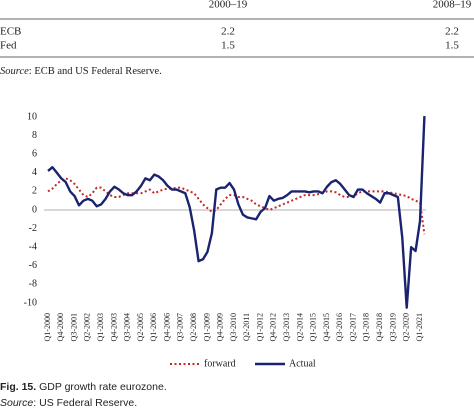 The image size is (474, 410). What do you see at coordinates (127, 327) in the screenshot?
I see `x-tick-label: Q3-2004` at bounding box center [127, 327].